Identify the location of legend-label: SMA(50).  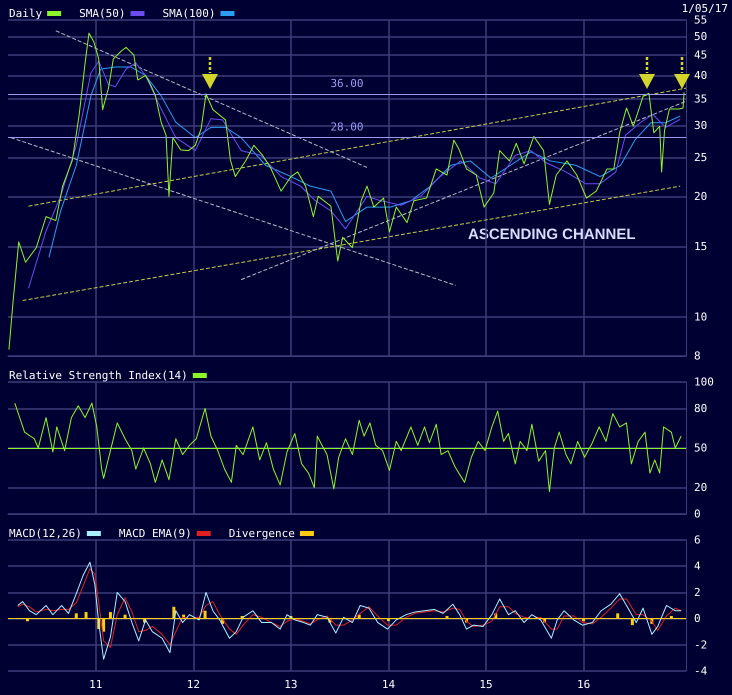
(102, 13).